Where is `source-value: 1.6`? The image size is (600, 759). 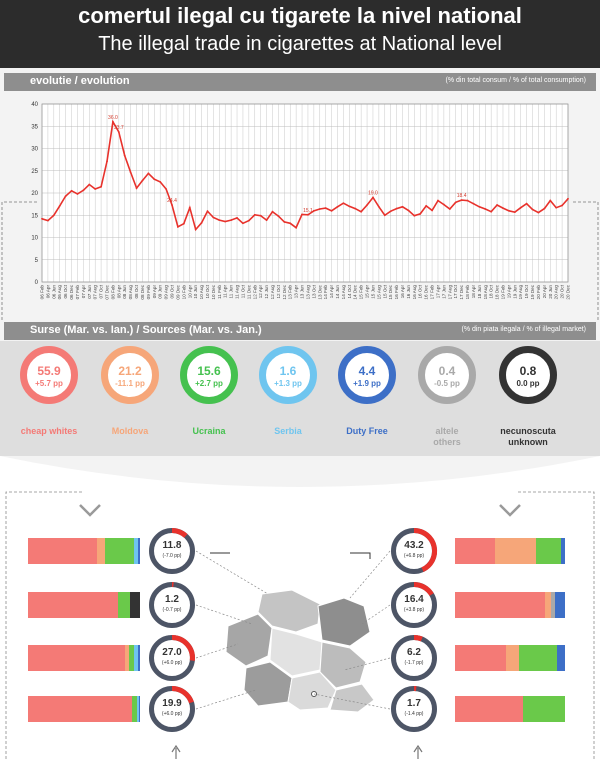 source-value: 1.6 is located at coordinates (288, 371).